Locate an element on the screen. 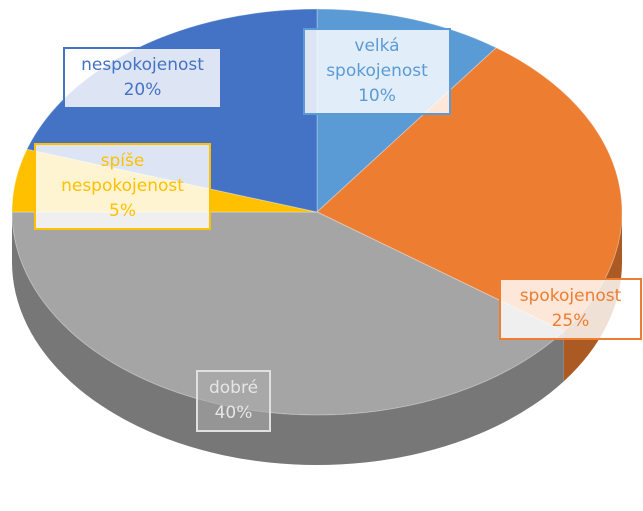 The height and width of the screenshot is (511, 643). category-label: spíše nespokojenost is located at coordinates (122, 173).